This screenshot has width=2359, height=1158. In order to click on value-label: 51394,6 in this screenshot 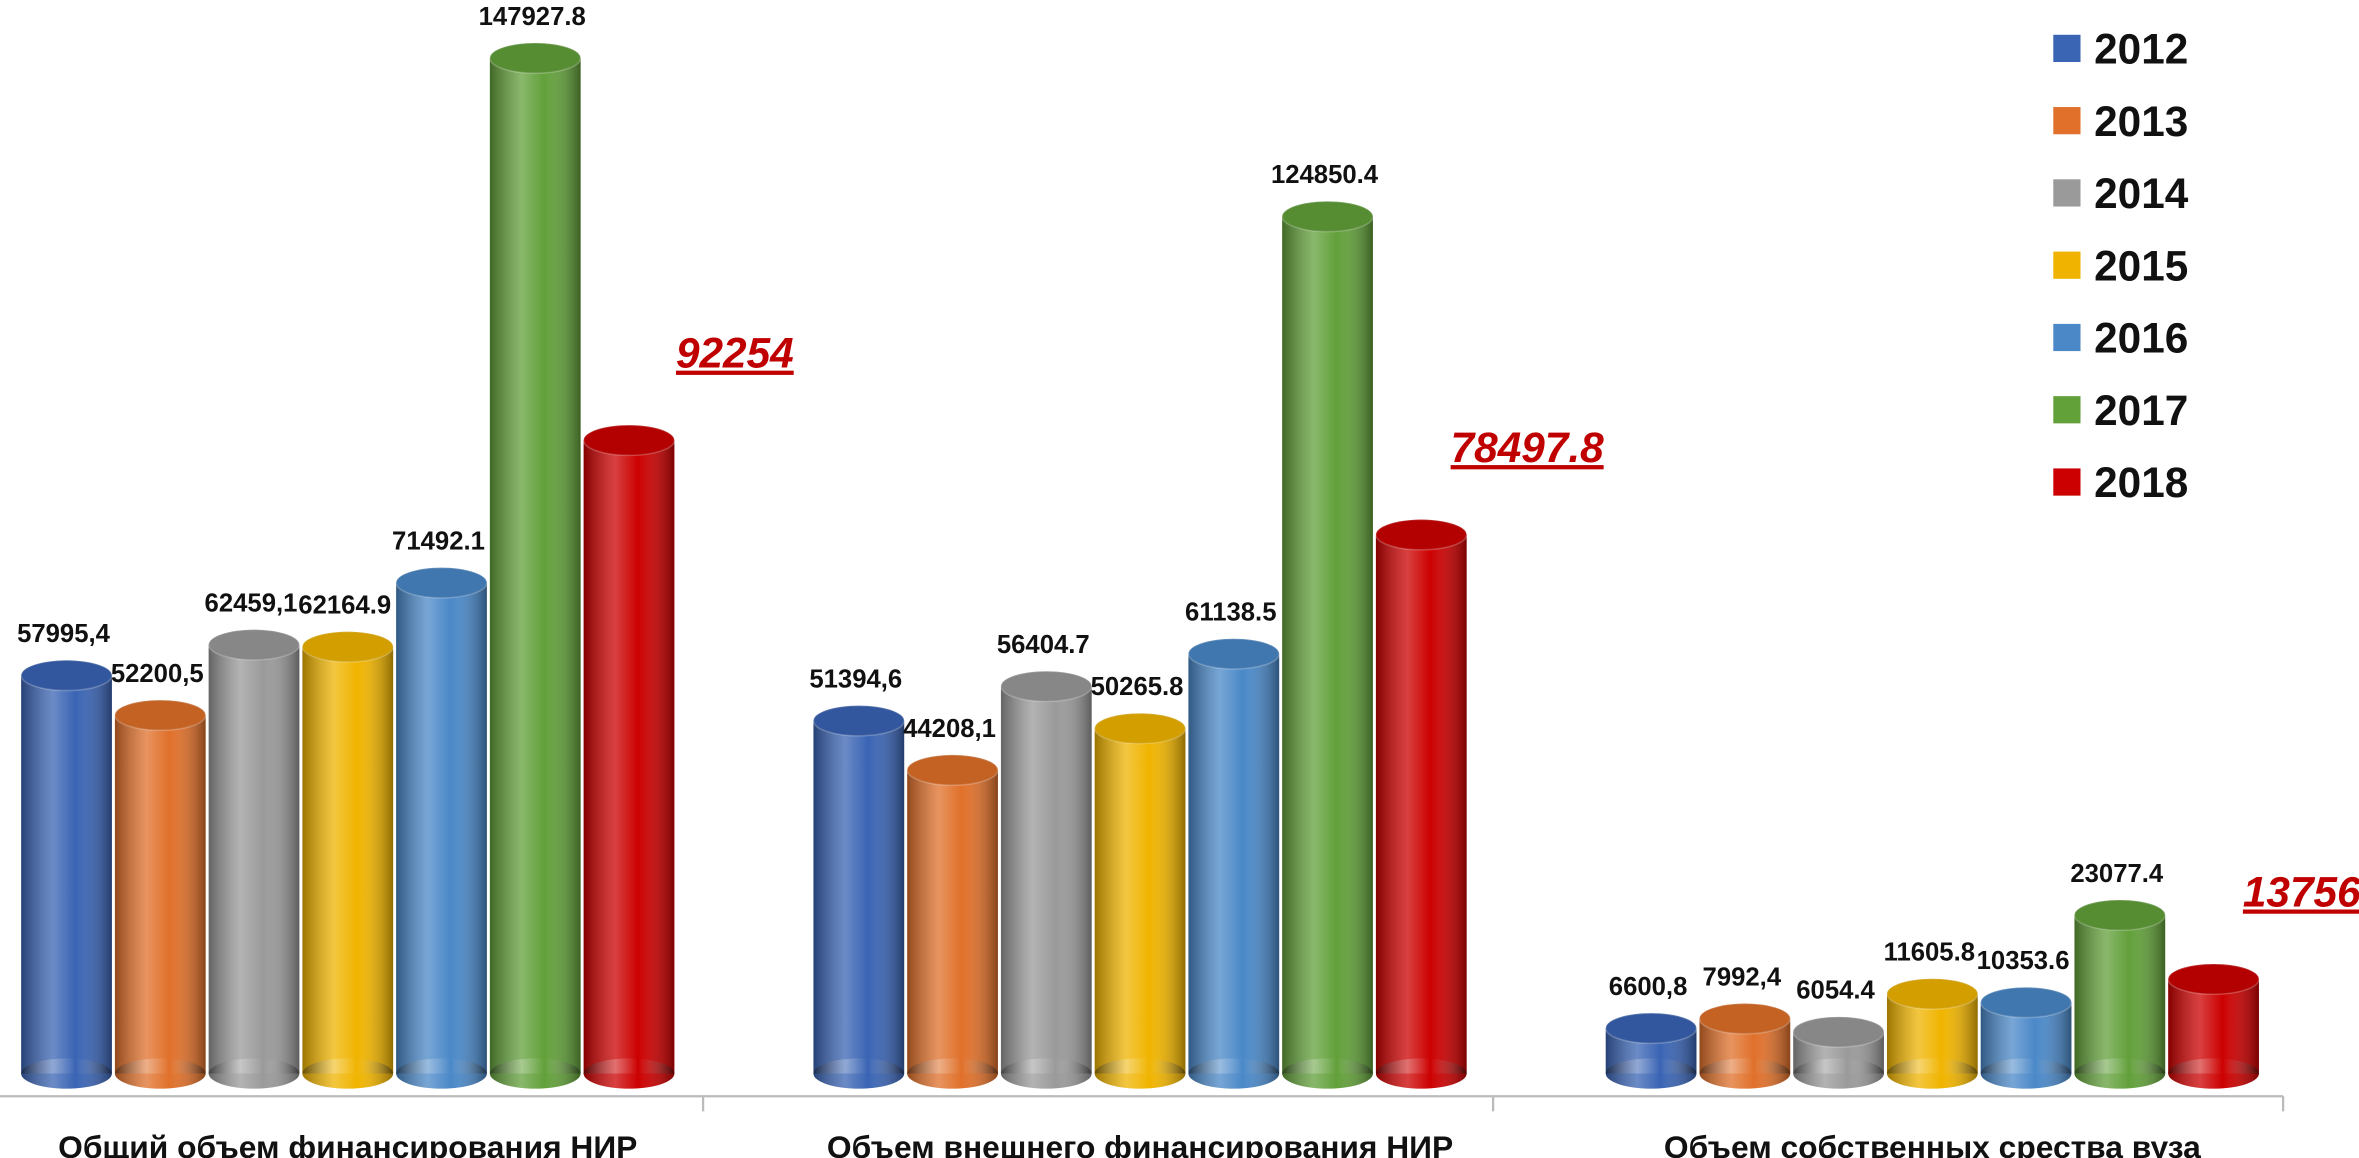, I will do `click(855, 679)`.